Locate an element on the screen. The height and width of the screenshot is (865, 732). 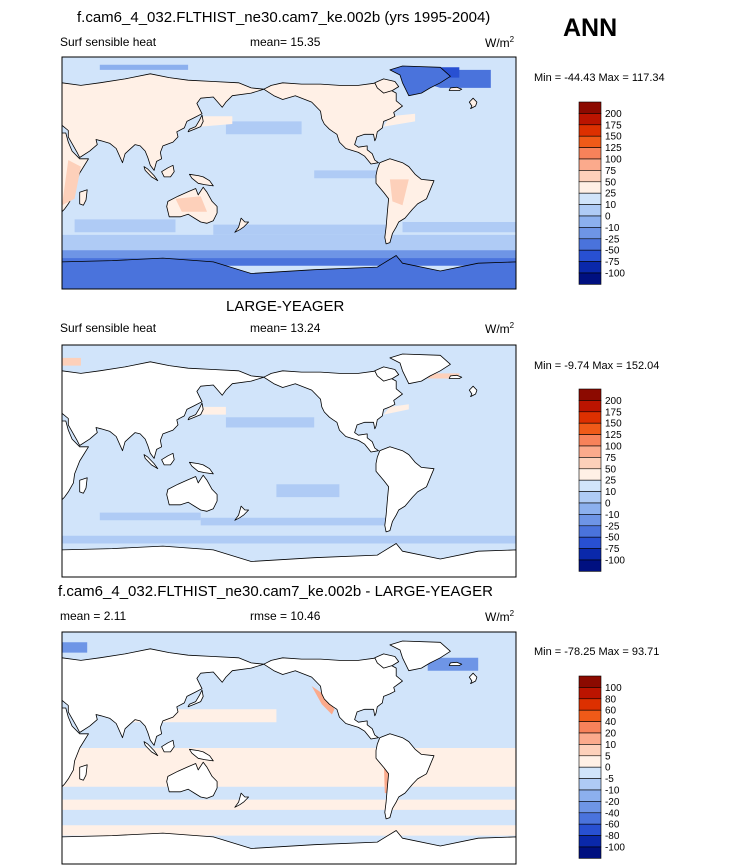
colorbar-tick-label: -50 is located at coordinates (612, 538).